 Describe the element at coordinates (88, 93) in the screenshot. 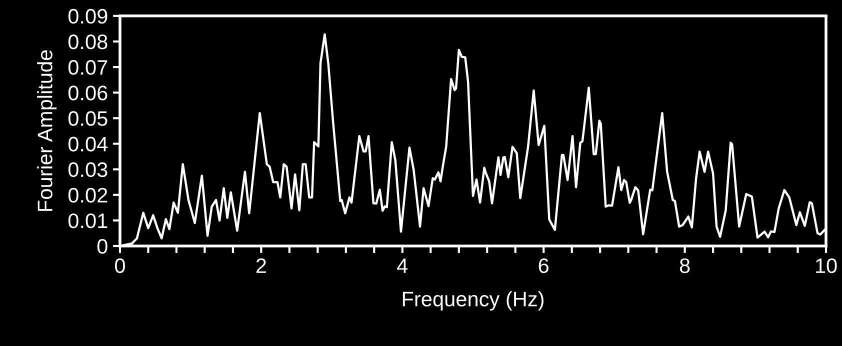

I see `y-tick-label: 0.06` at that location.